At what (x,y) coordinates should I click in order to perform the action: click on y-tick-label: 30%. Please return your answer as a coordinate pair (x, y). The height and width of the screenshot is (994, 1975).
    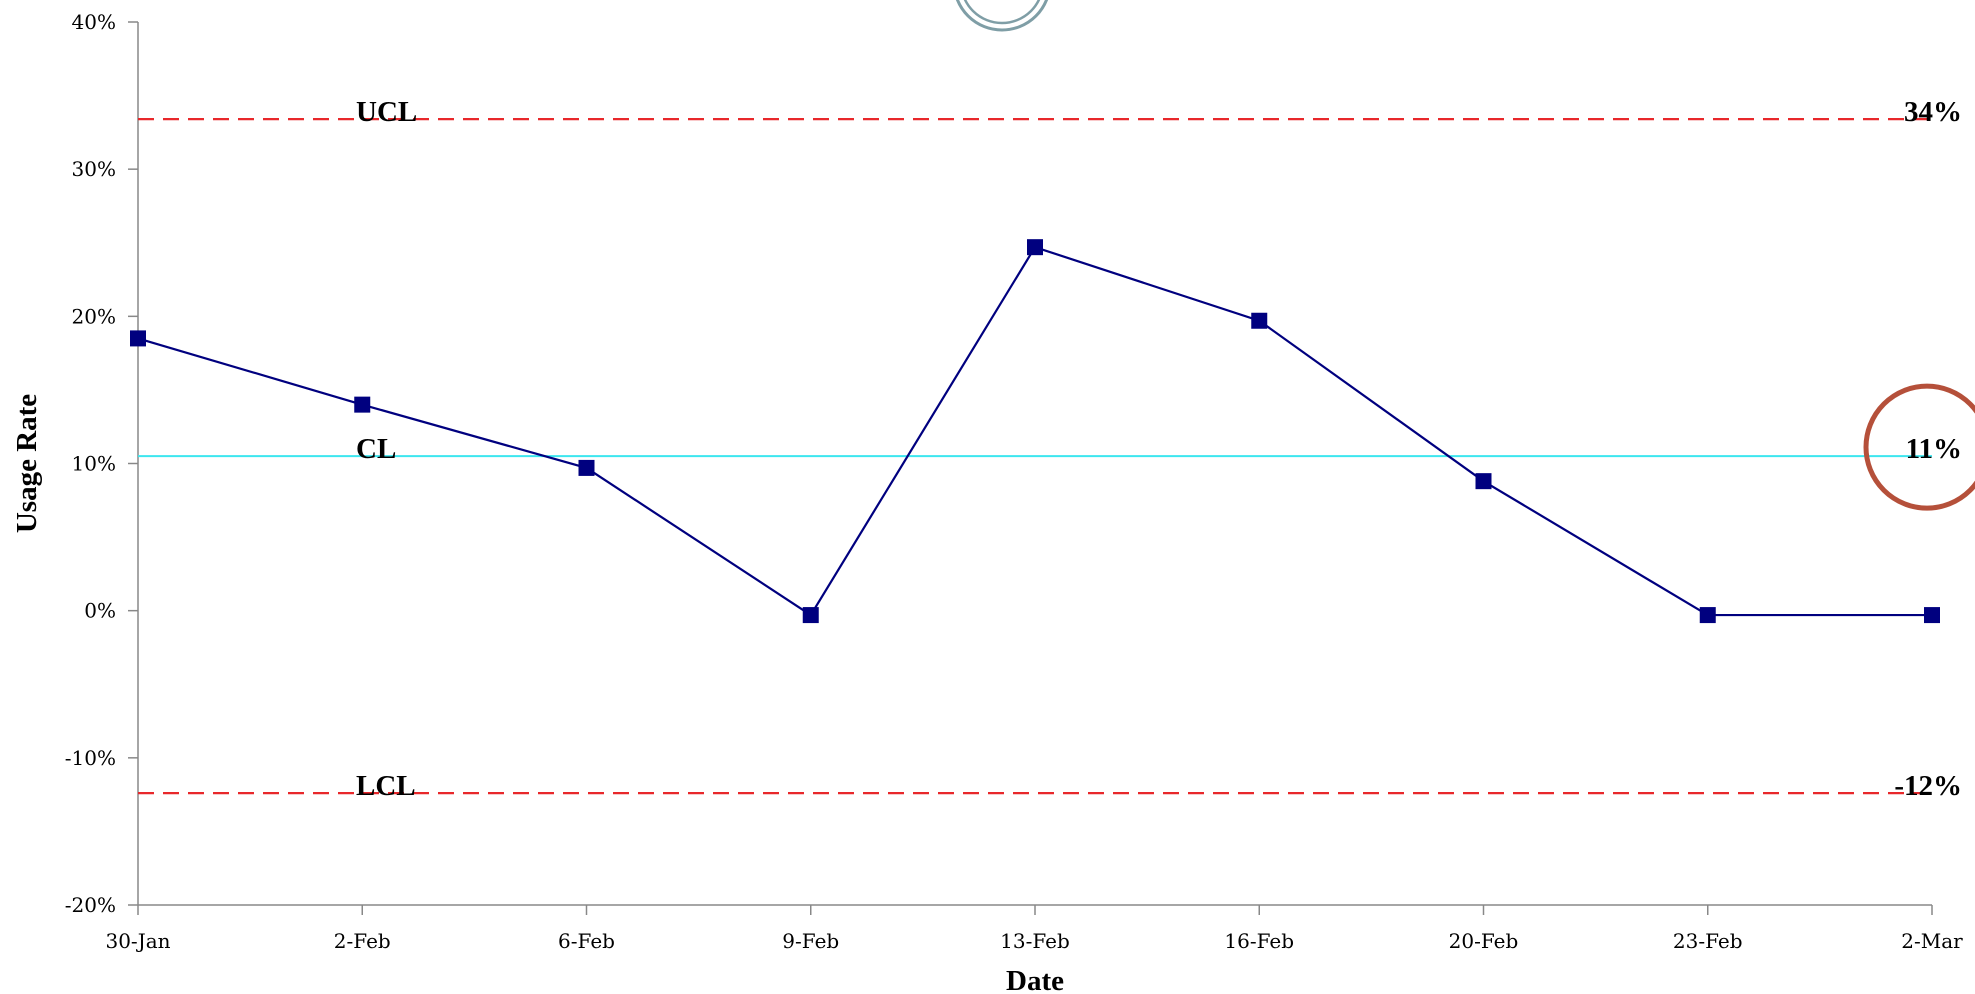
    Looking at the image, I should click on (94, 169).